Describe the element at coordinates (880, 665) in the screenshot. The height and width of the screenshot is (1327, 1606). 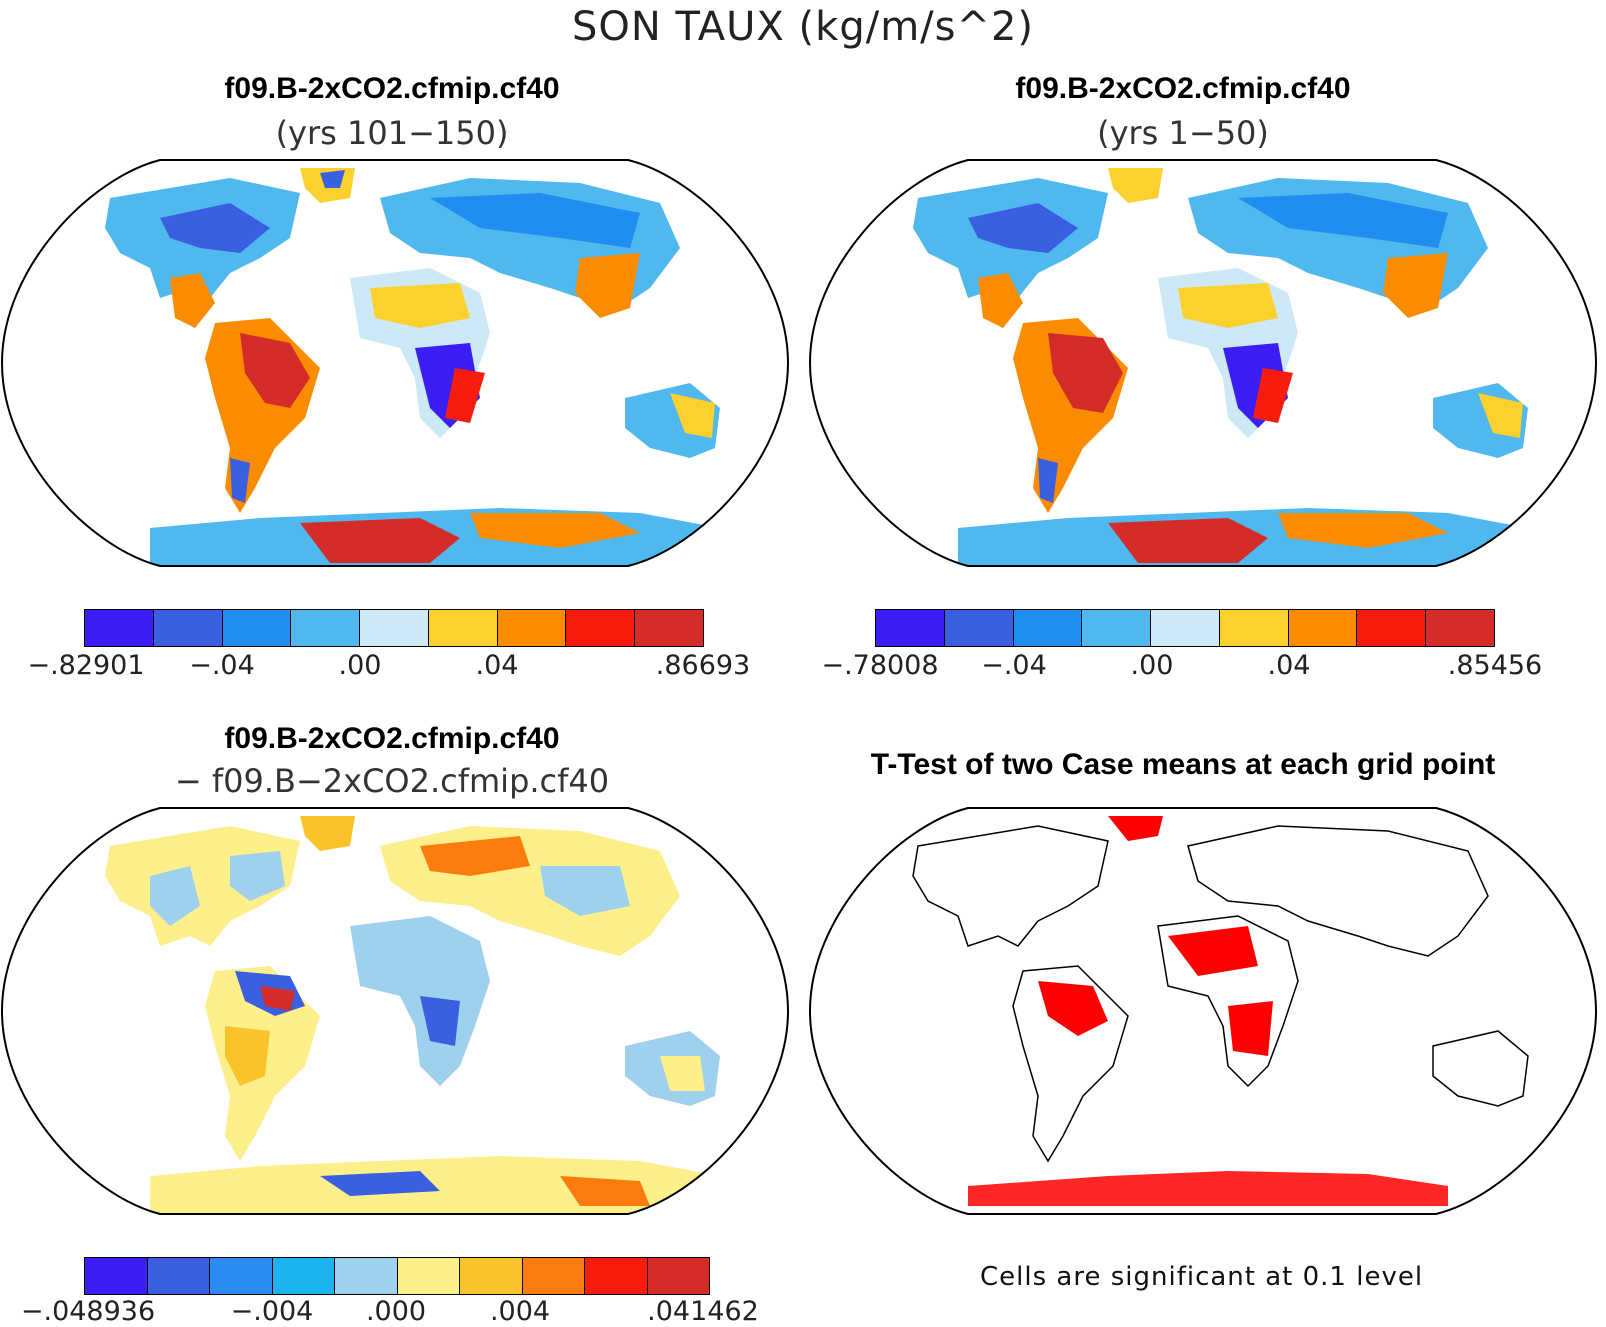
I see `colorbar-tick-label: −.78008` at that location.